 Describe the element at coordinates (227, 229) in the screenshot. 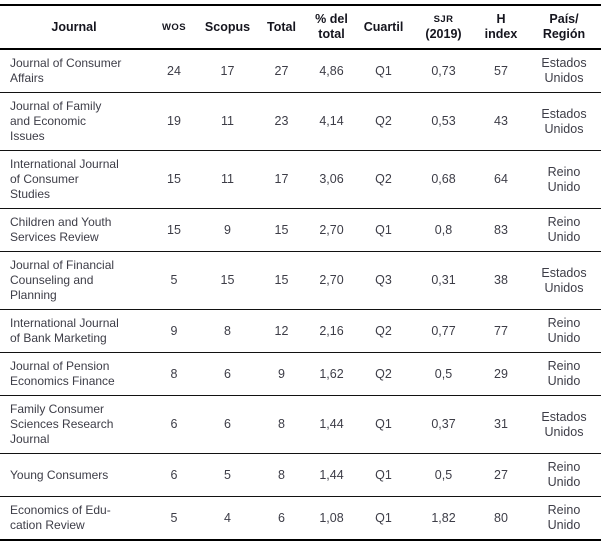

I see `scopus-value: 9` at that location.